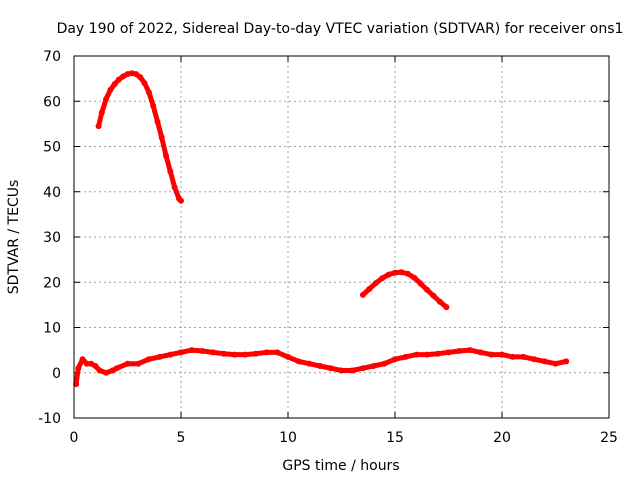 The image size is (640, 480). Describe the element at coordinates (340, 466) in the screenshot. I see `x-axis-label: GPS time / hours` at that location.